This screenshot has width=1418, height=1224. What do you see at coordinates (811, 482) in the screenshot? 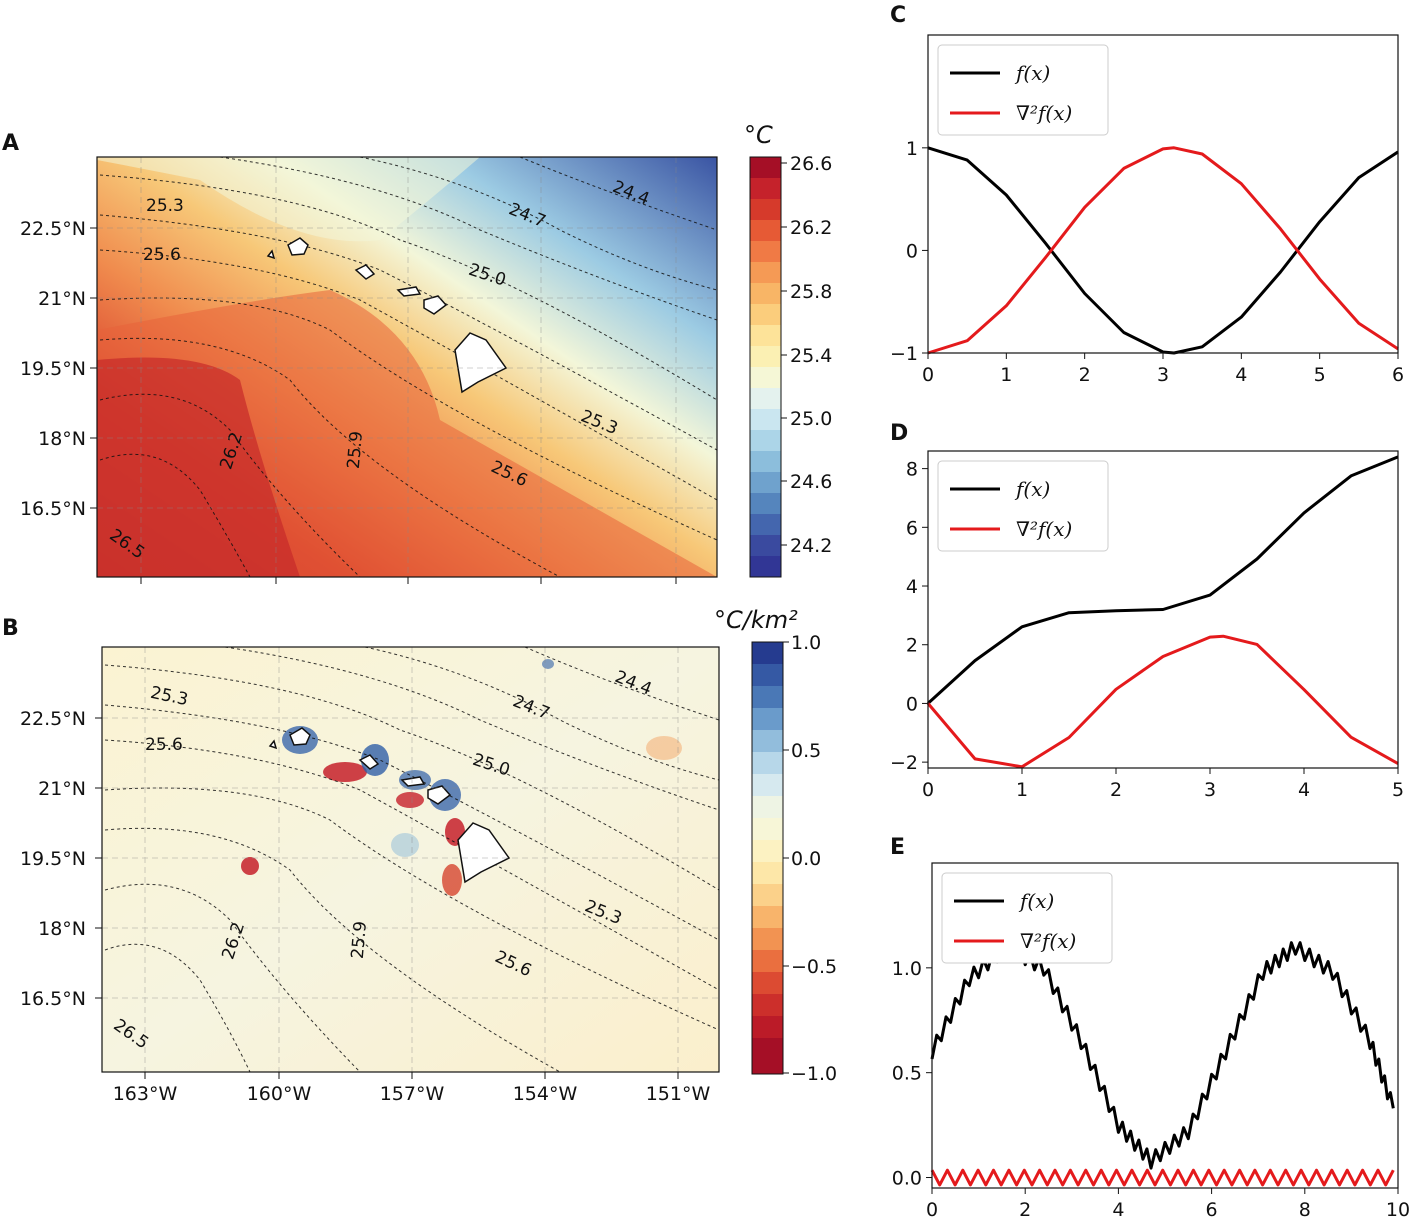
I see `colorbar-a-tick: 24.6` at bounding box center [811, 482].